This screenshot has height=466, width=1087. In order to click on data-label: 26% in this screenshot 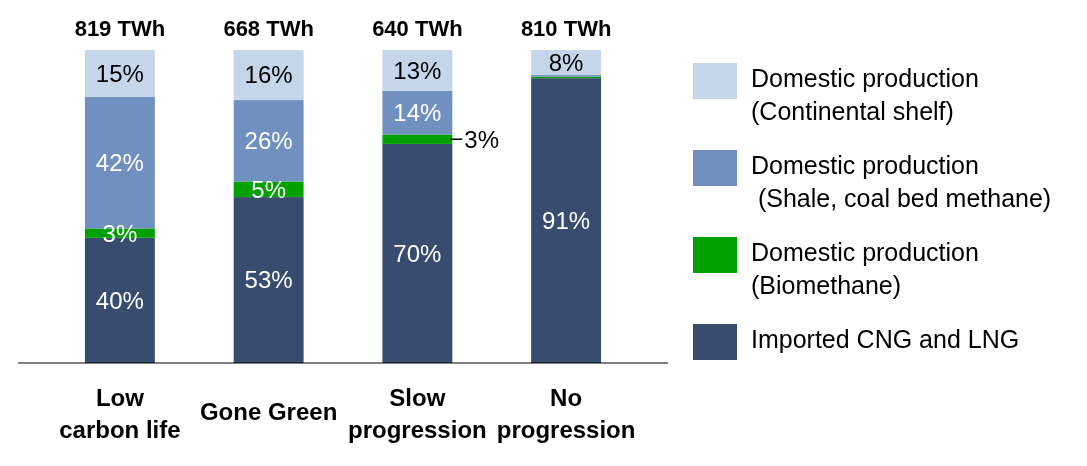, I will do `click(268, 141)`.